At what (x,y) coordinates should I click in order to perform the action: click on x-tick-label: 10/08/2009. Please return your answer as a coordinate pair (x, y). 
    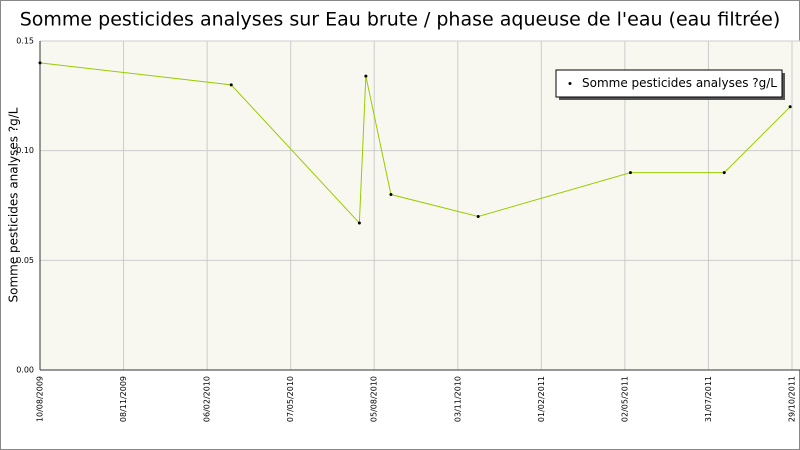
    Looking at the image, I should click on (40, 399).